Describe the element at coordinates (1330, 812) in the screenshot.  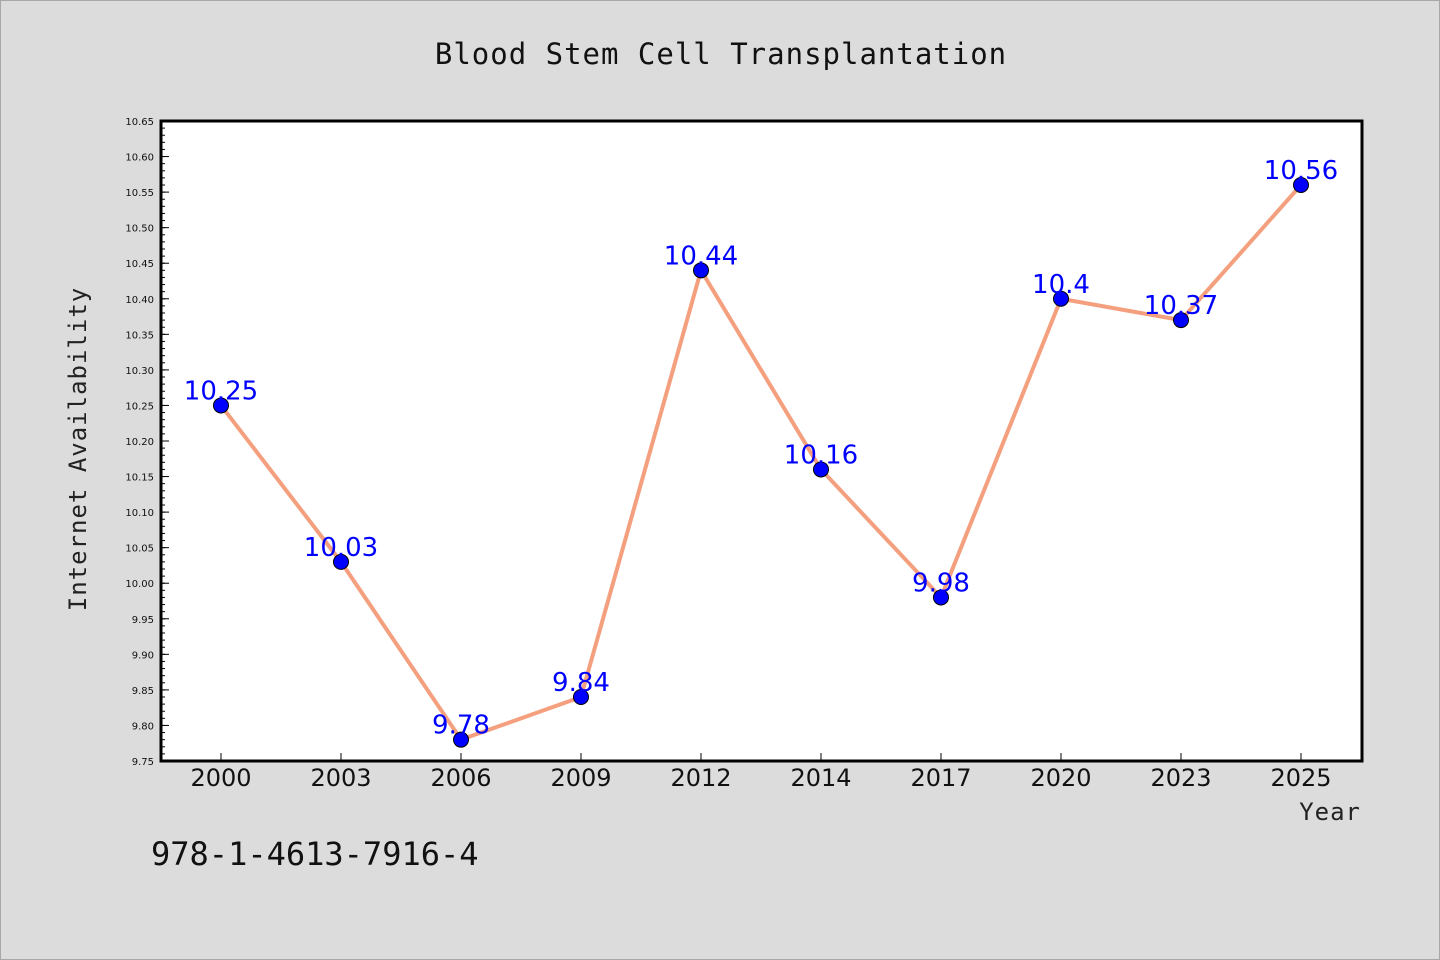
I see `x-axis-label: Year` at that location.